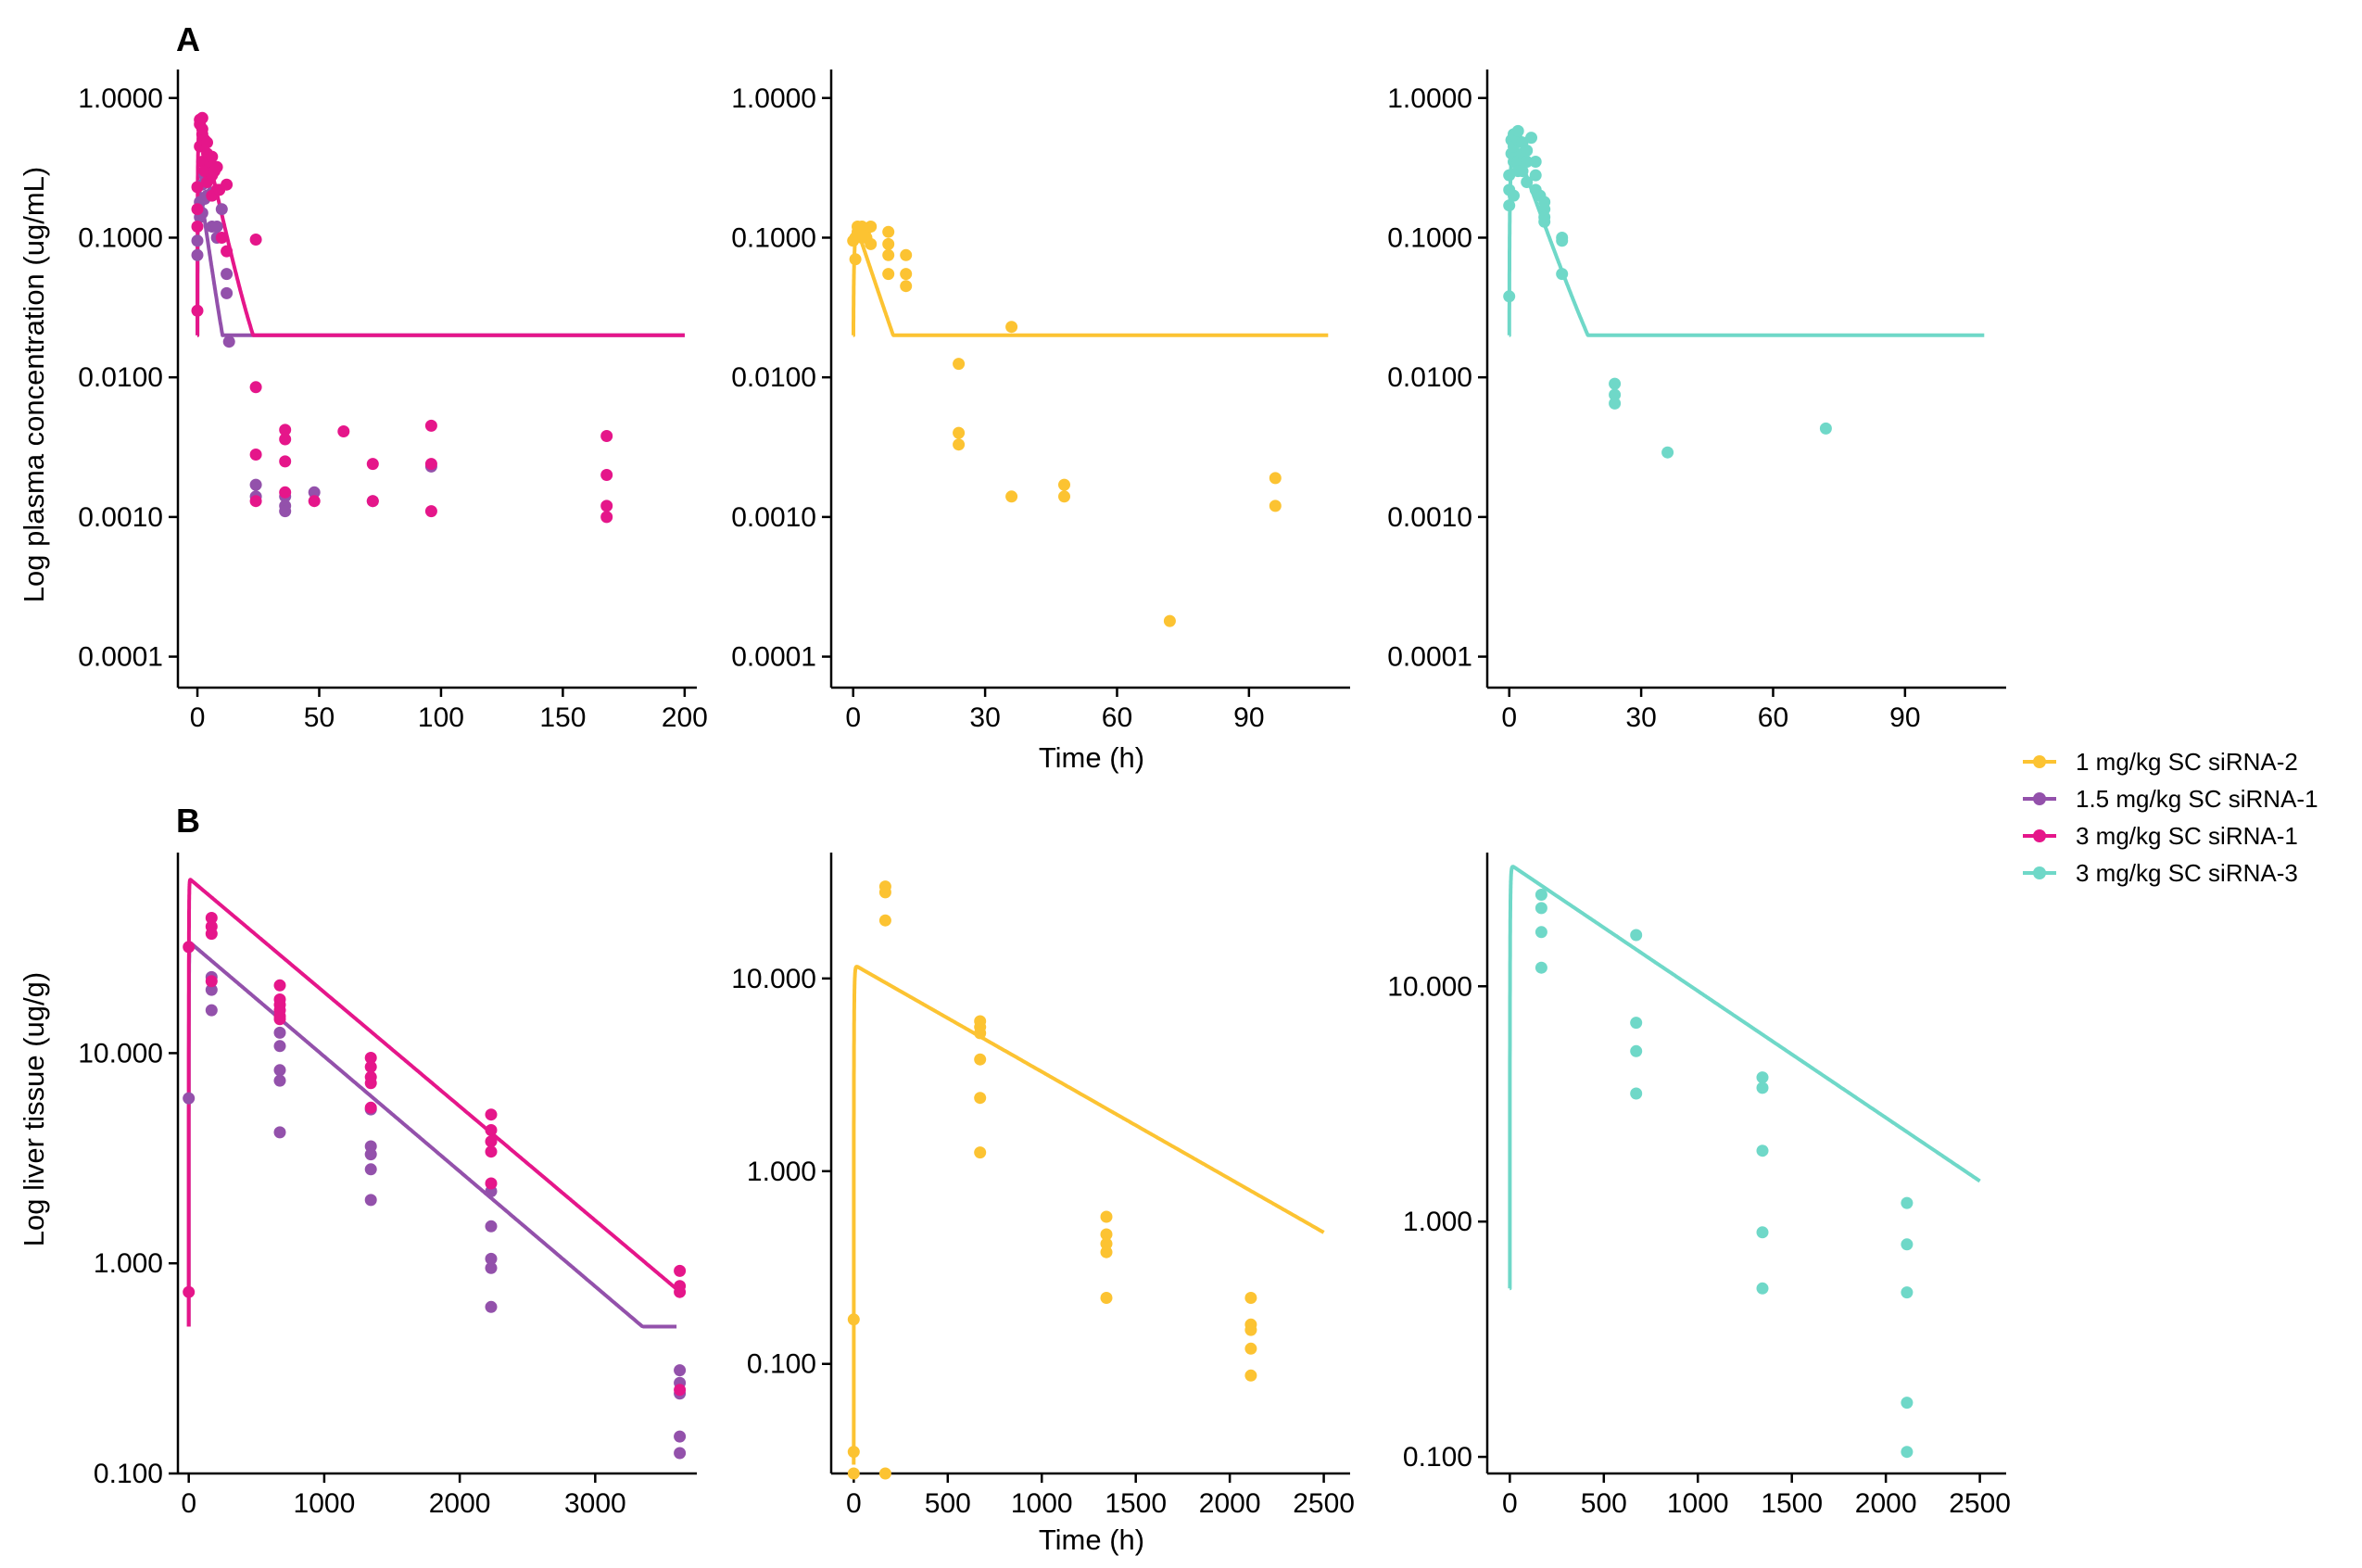  I want to click on x-tick-label-b3: 1000, so click(1698, 1503).